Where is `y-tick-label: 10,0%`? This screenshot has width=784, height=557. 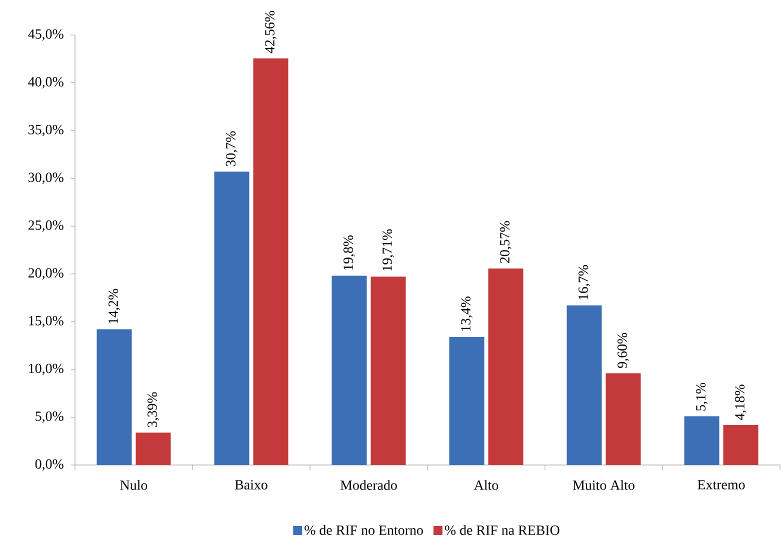 y-tick-label: 10,0% is located at coordinates (46, 370).